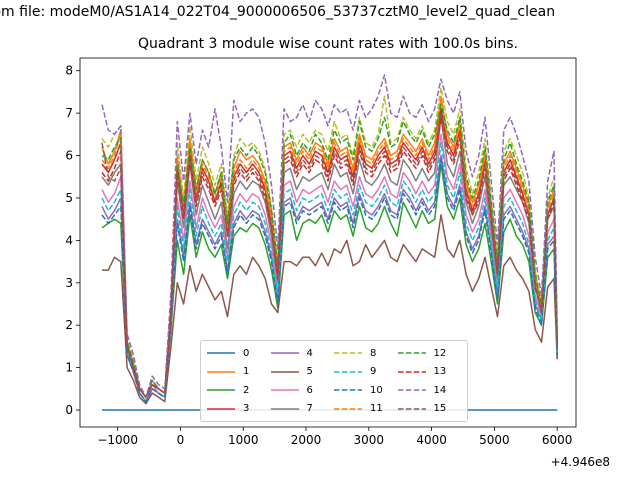 Image resolution: width=640 pixels, height=480 pixels. What do you see at coordinates (302, 353) in the screenshot?
I see `legend-item-4: 4` at bounding box center [302, 353].